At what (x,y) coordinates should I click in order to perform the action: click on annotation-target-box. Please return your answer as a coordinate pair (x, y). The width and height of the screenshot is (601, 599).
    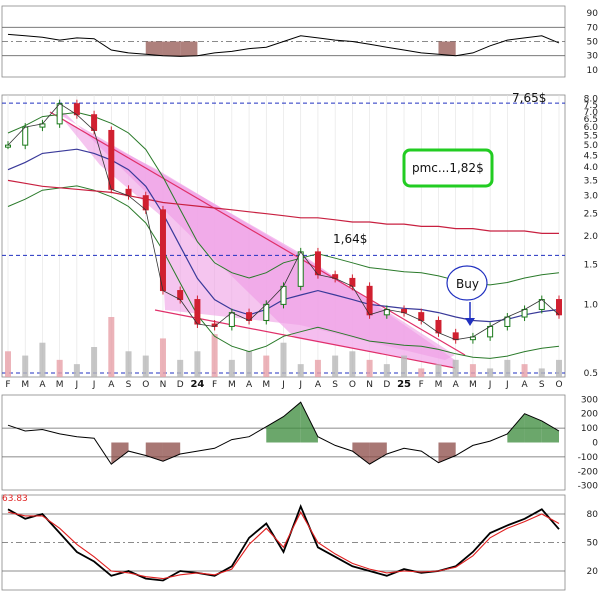
    Looking at the image, I should click on (448, 168).